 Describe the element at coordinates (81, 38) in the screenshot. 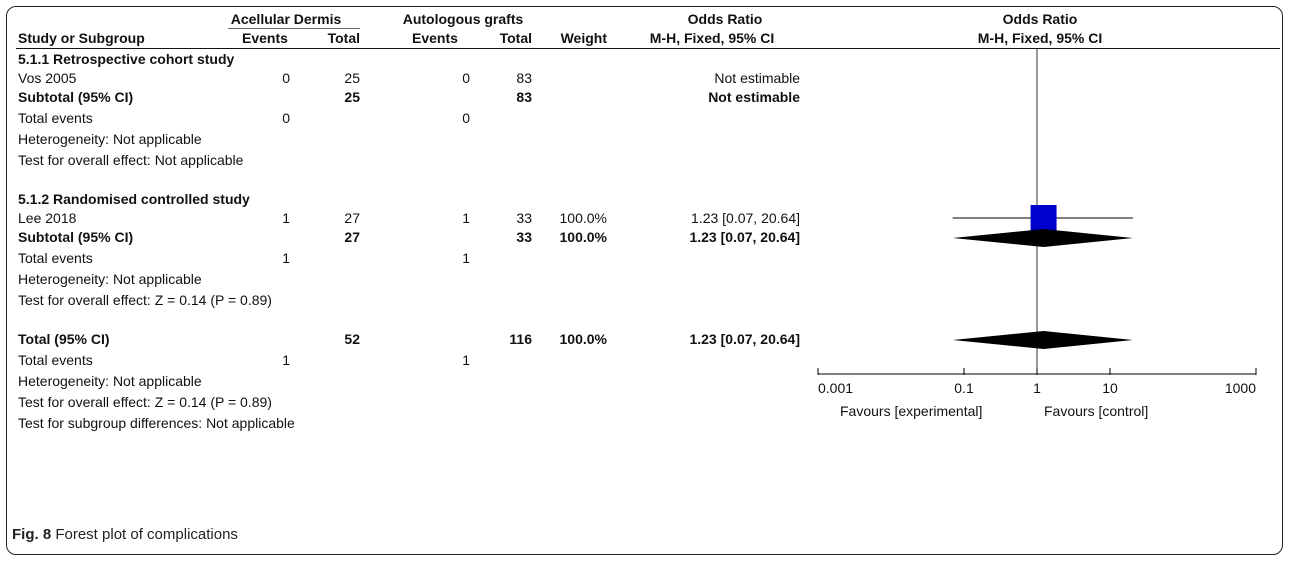

I see `study-column-header: Study or Subgroup` at that location.